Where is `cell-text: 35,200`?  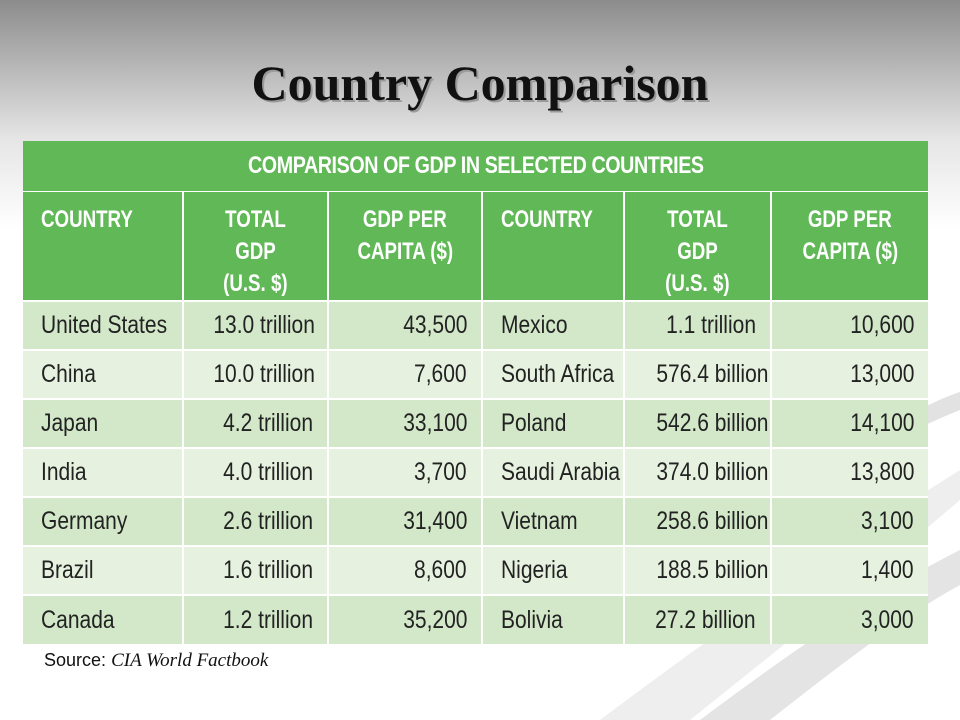 cell-text: 35,200 is located at coordinates (434, 619).